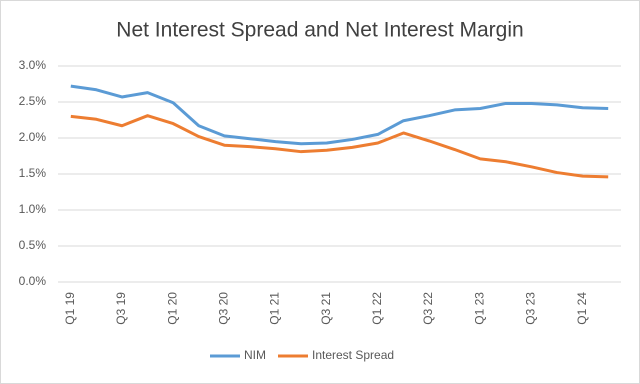 This screenshot has height=384, width=640. What do you see at coordinates (582, 308) in the screenshot?
I see `x-tick-label: Q1 24` at bounding box center [582, 308].